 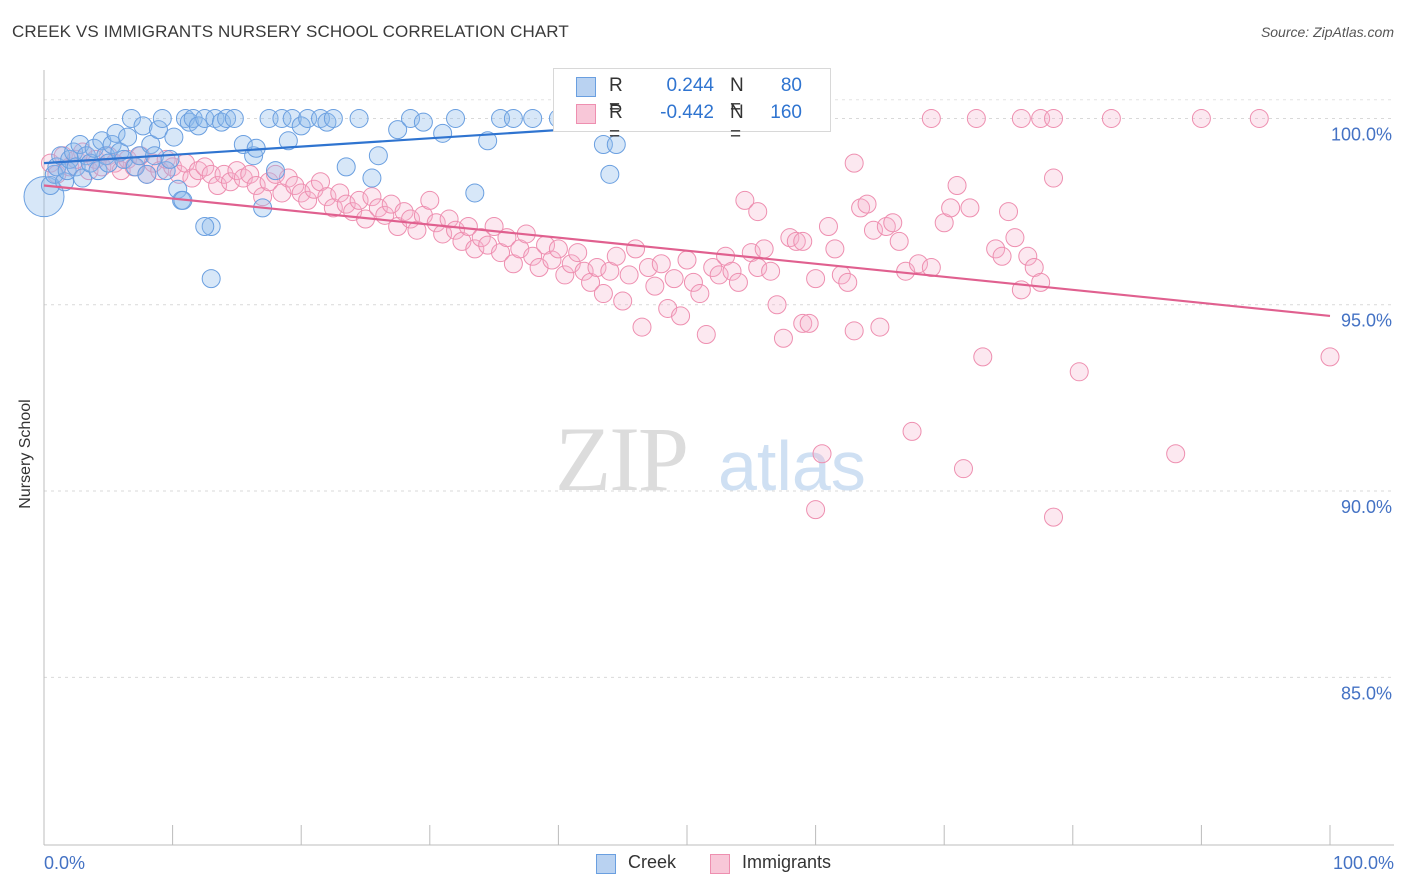 I want to click on immigrants-swatch, so click(x=586, y=114).